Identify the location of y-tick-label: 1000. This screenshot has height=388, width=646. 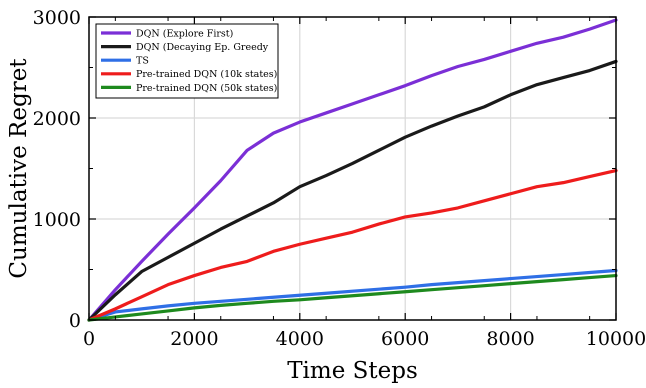
(57, 220).